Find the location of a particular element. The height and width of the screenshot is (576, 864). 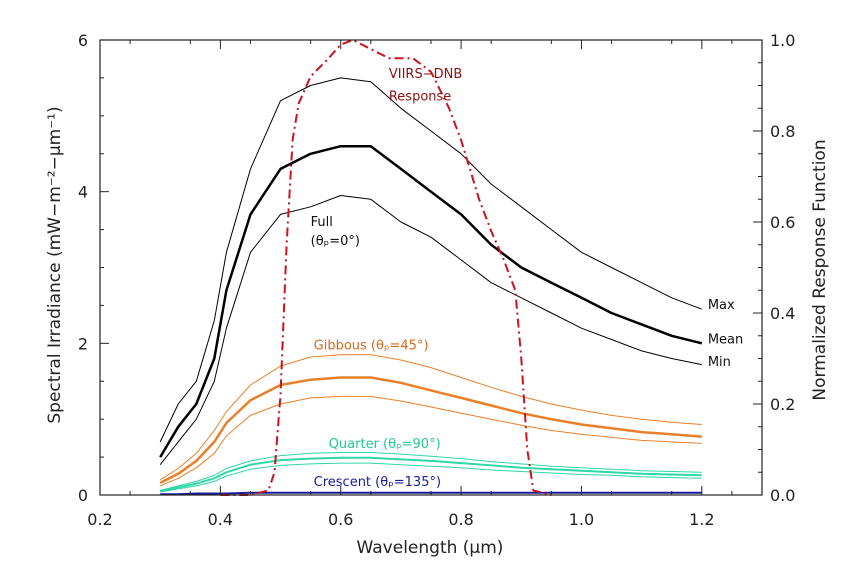

x-tick-label: 0.4 is located at coordinates (220, 519).